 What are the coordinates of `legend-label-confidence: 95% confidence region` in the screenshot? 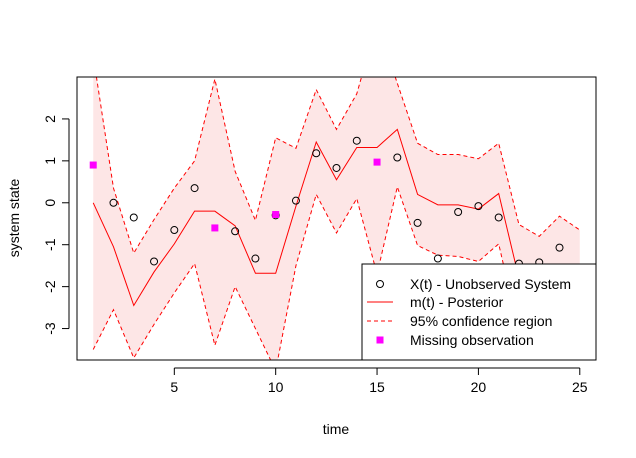 It's located at (481, 321).